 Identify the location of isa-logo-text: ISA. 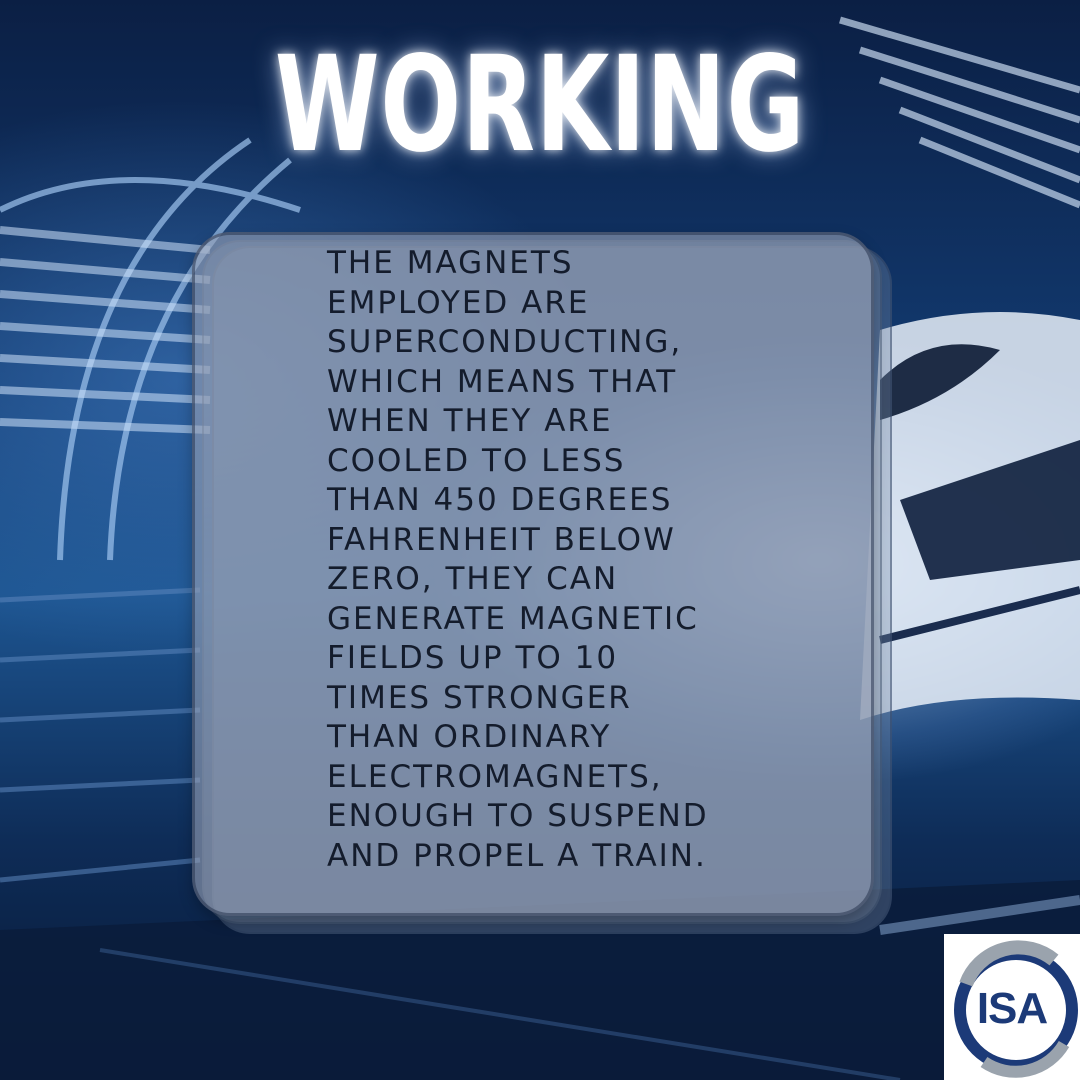
(1012, 1008).